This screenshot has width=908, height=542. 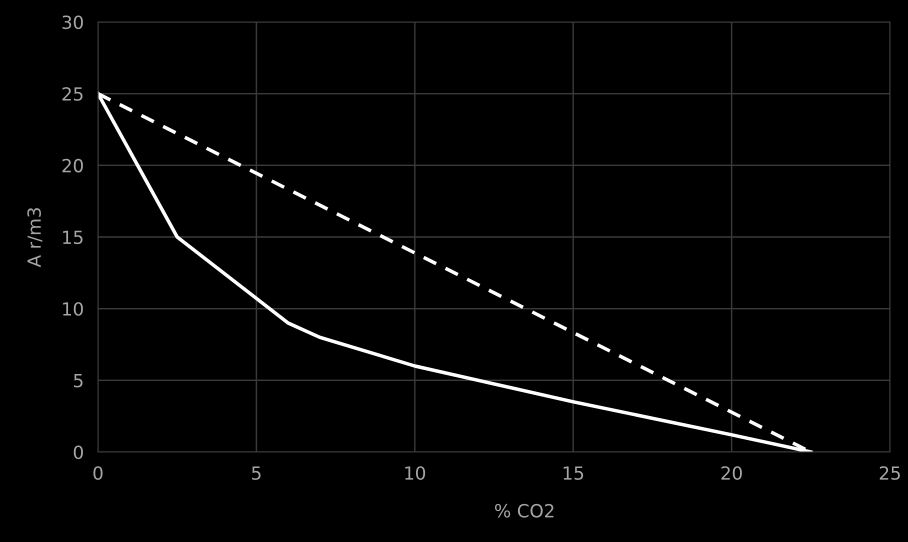 I want to click on y-tick-label: 20, so click(x=72, y=165).